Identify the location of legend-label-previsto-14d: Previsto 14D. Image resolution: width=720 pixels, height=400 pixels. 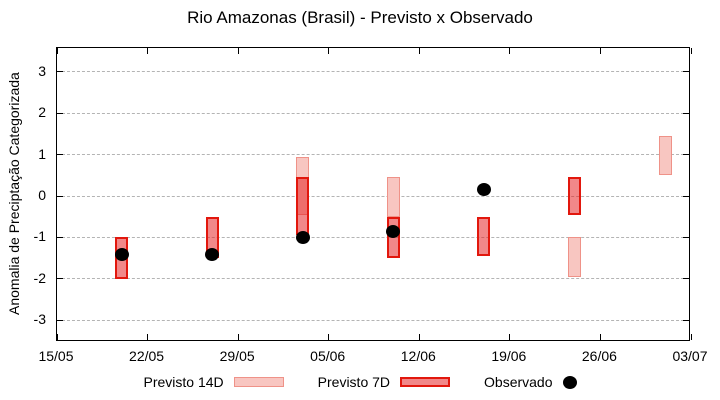
(183, 382).